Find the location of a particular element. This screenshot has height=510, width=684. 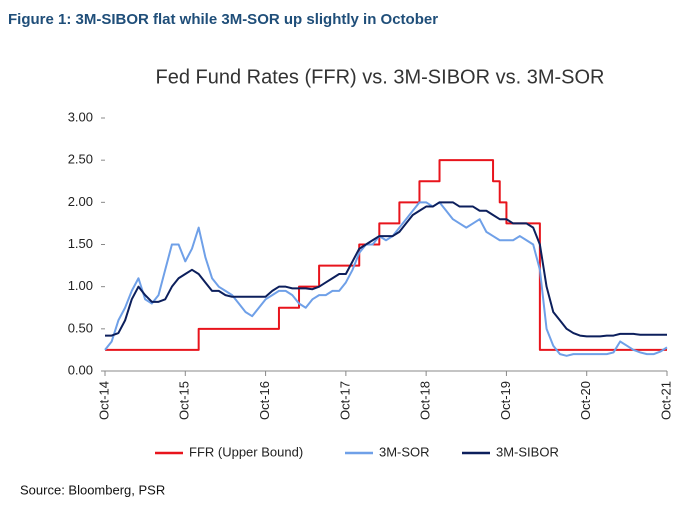

y-tick-label: 2.50 is located at coordinates (80, 159).